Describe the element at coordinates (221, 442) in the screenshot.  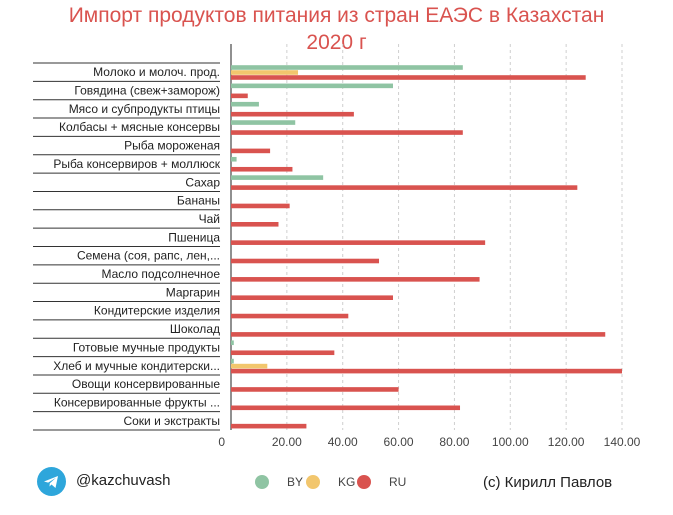
I see `x-tick-label: 0` at that location.